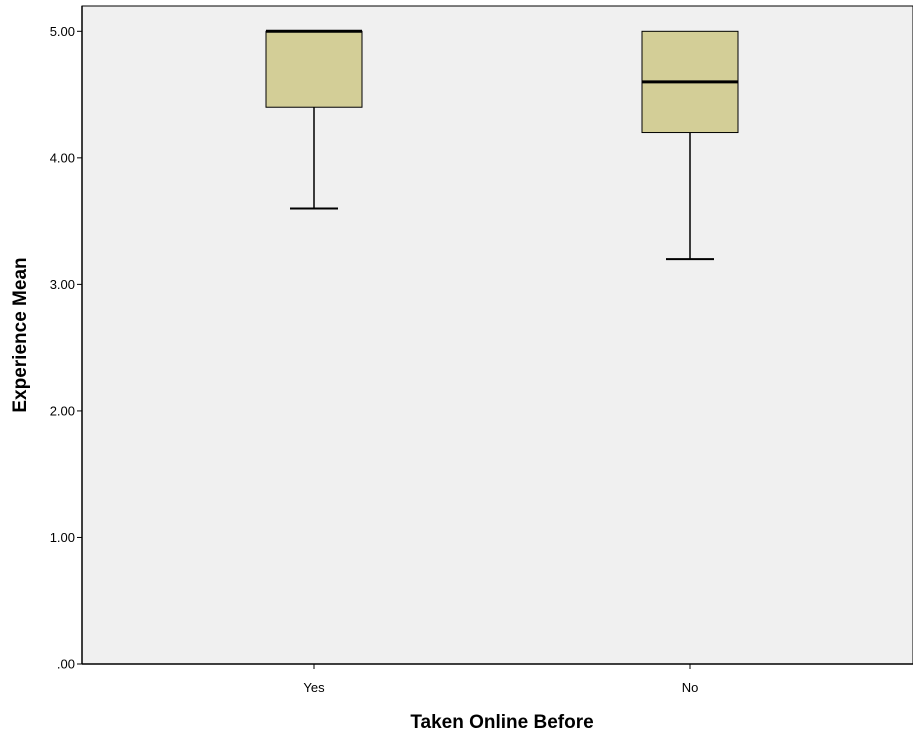  I want to click on box-no, so click(690, 145).